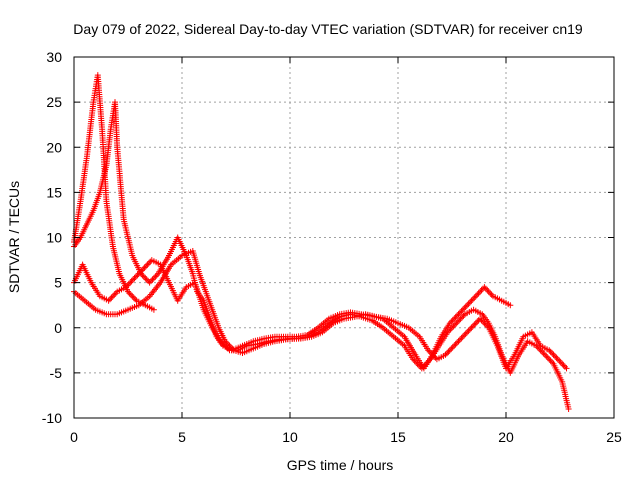 This screenshot has height=480, width=640. What do you see at coordinates (614, 437) in the screenshot?
I see `x-tick-label: 25` at bounding box center [614, 437].